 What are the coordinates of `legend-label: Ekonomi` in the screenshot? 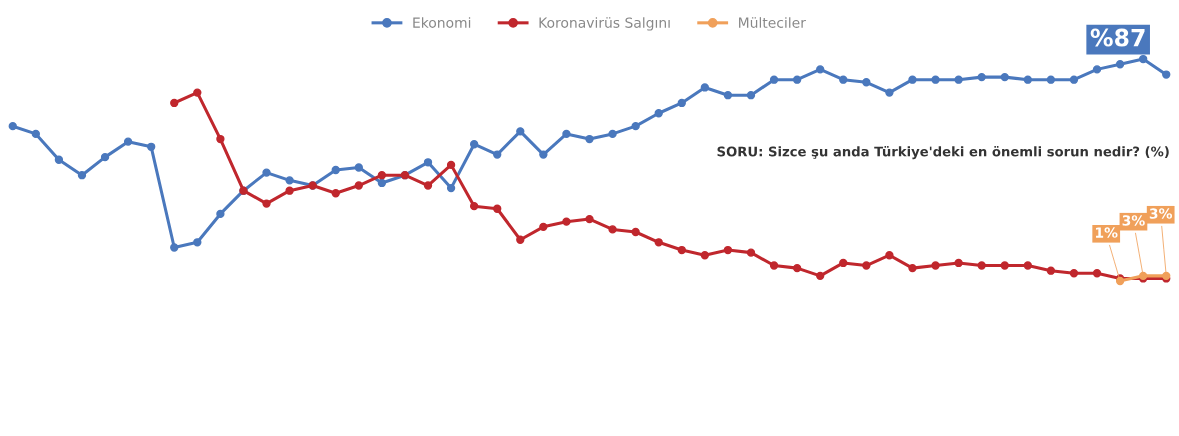 It's located at (442, 22).